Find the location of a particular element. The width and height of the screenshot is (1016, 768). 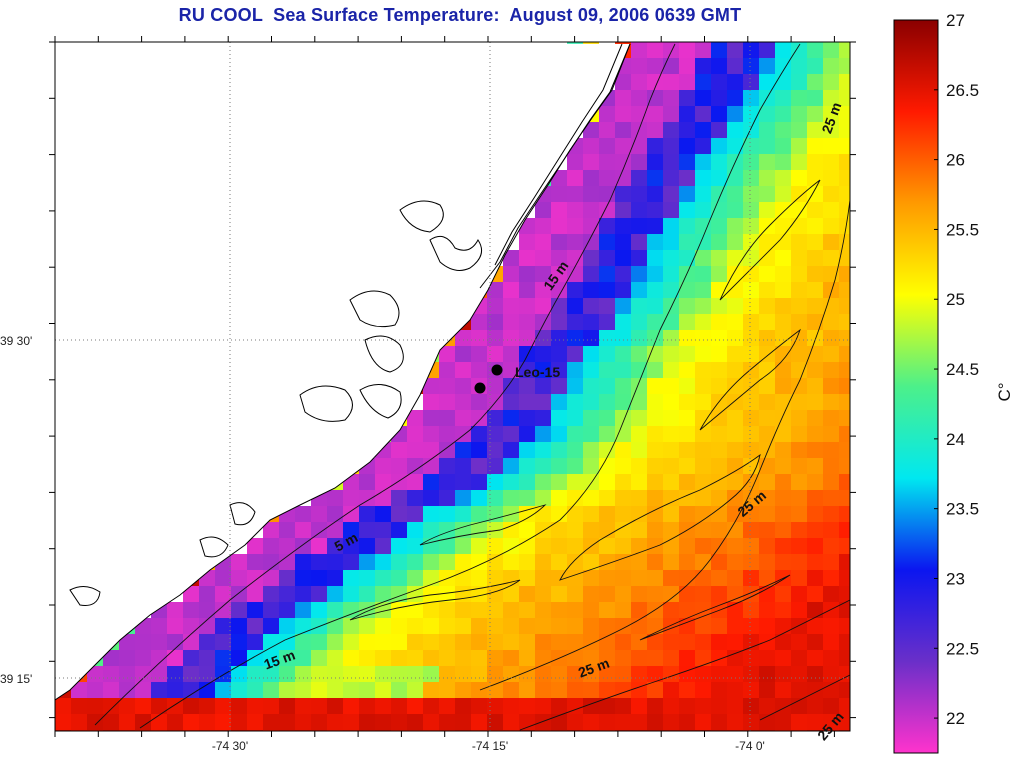

lon-label-74-30: -74 30' is located at coordinates (230, 746).